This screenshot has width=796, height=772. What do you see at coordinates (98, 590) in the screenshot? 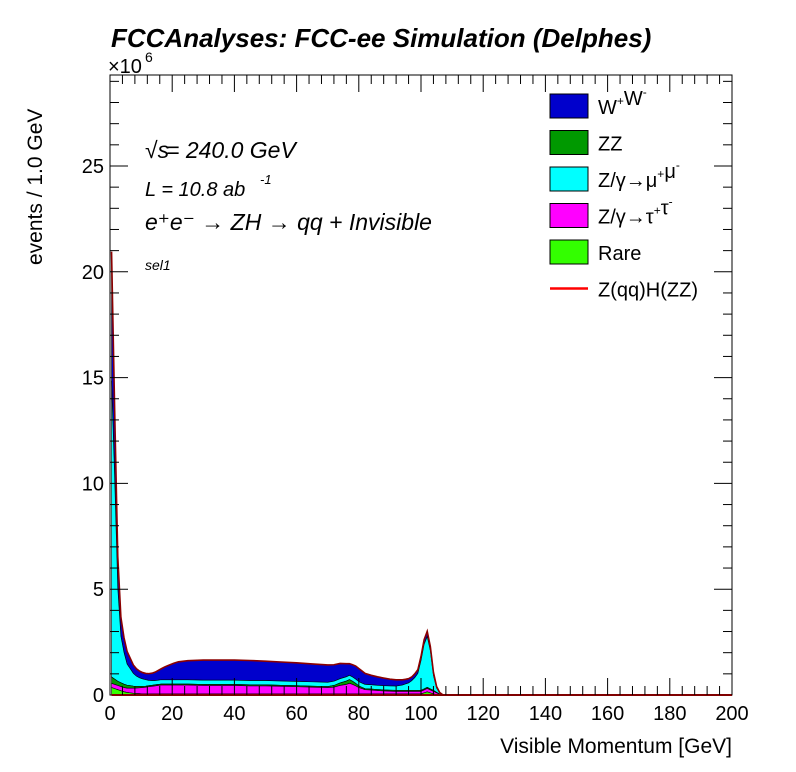
I see `y-tick-label: 5` at bounding box center [98, 590].